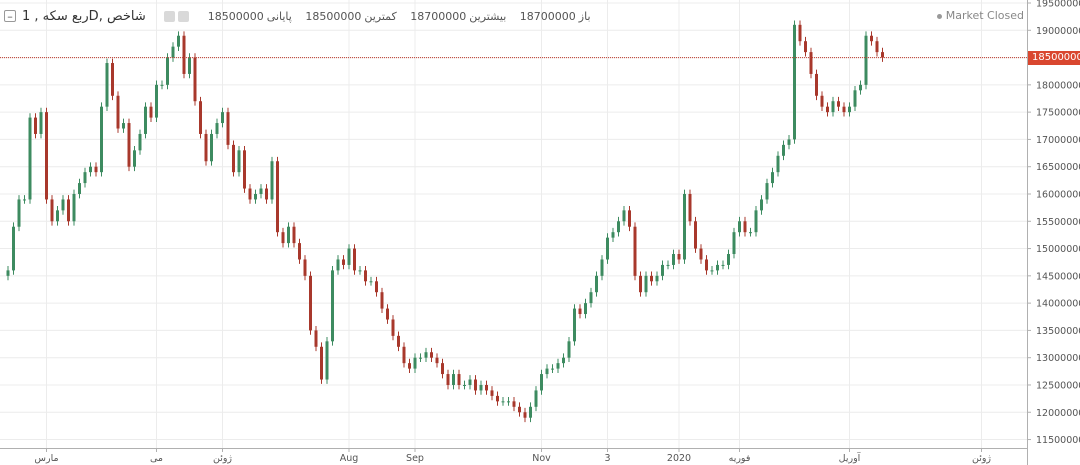  I want to click on symbol-title: شاخص ,Dربع سکه , 1, so click(84, 16).